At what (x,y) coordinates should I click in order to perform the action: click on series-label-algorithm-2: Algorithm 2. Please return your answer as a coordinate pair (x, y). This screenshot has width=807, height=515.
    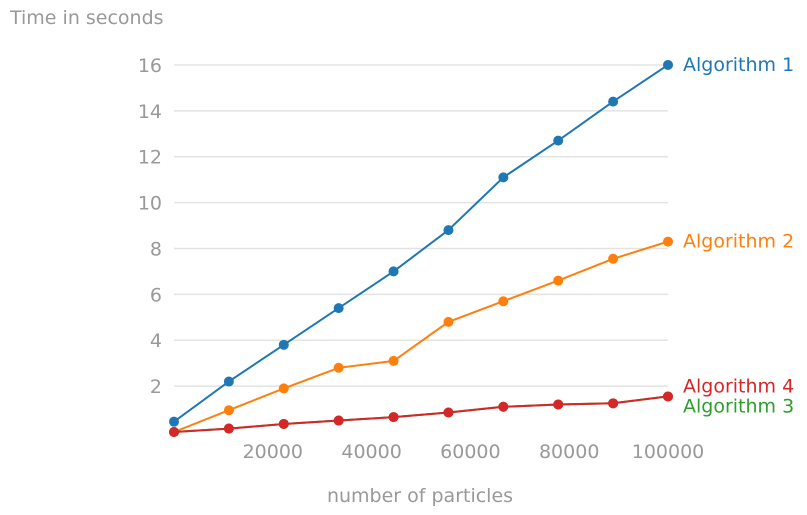
    Looking at the image, I should click on (738, 242).